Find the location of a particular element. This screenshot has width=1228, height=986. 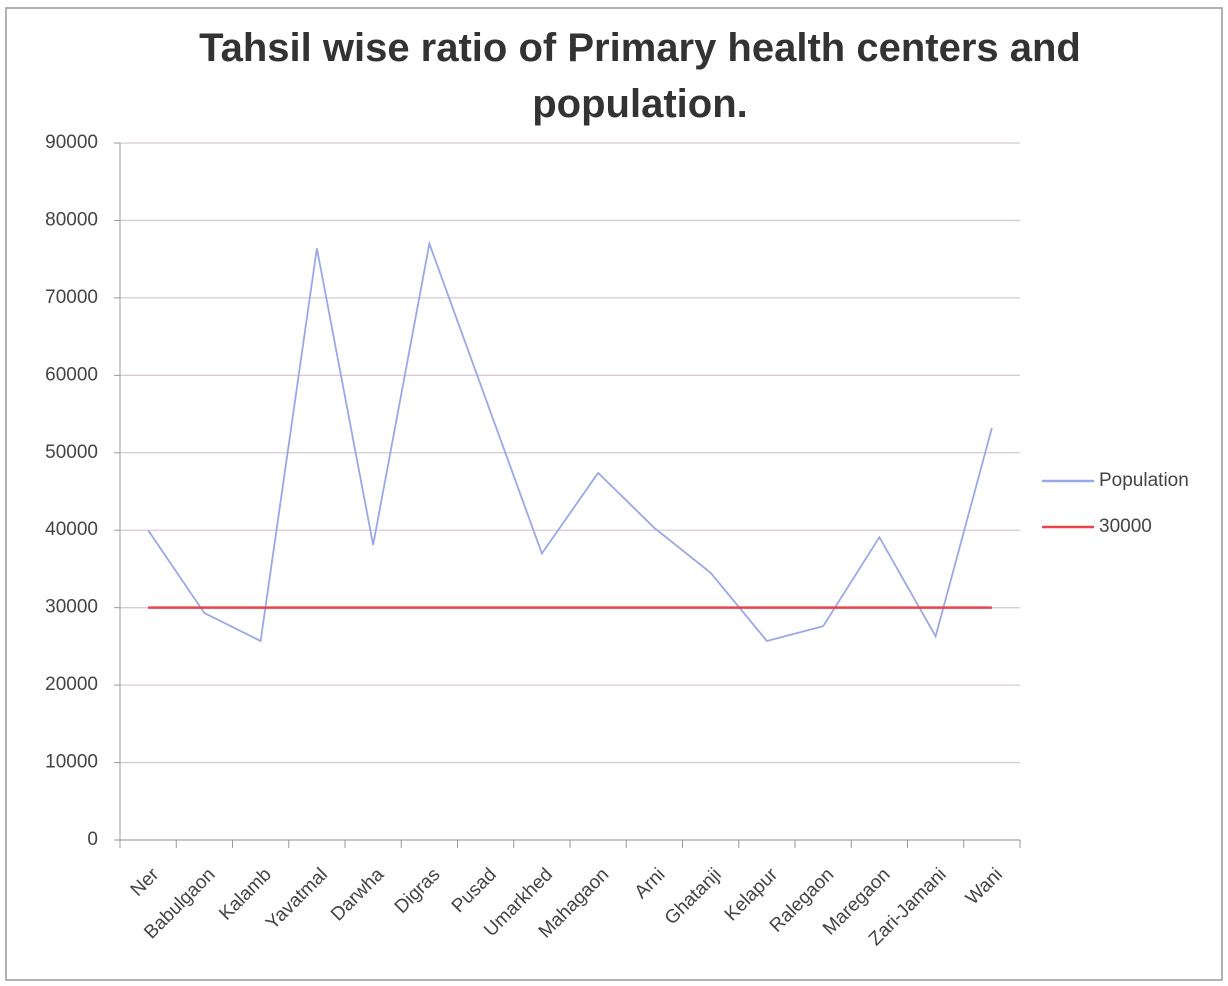

y-tick-label: 80000 is located at coordinates (71, 219).